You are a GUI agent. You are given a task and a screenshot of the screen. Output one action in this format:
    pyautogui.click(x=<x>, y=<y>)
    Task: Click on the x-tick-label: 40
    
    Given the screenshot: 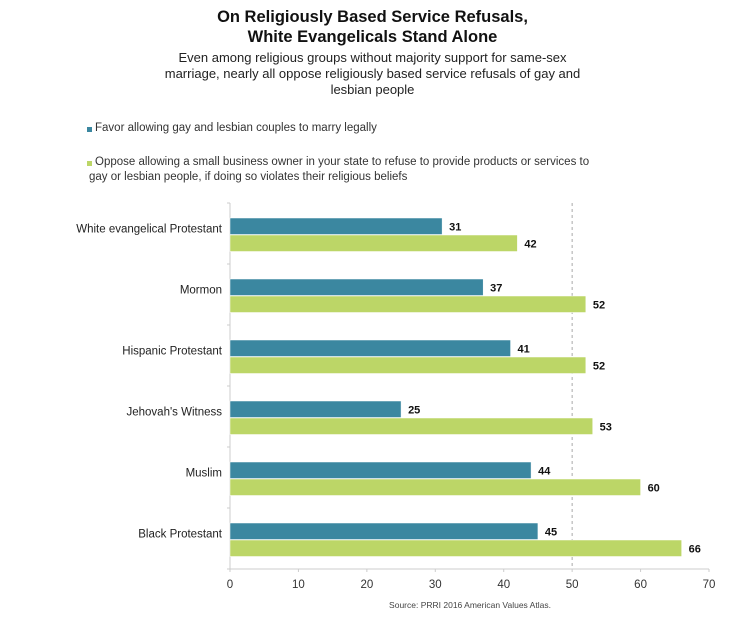 What is the action you would take?
    pyautogui.click(x=503, y=585)
    